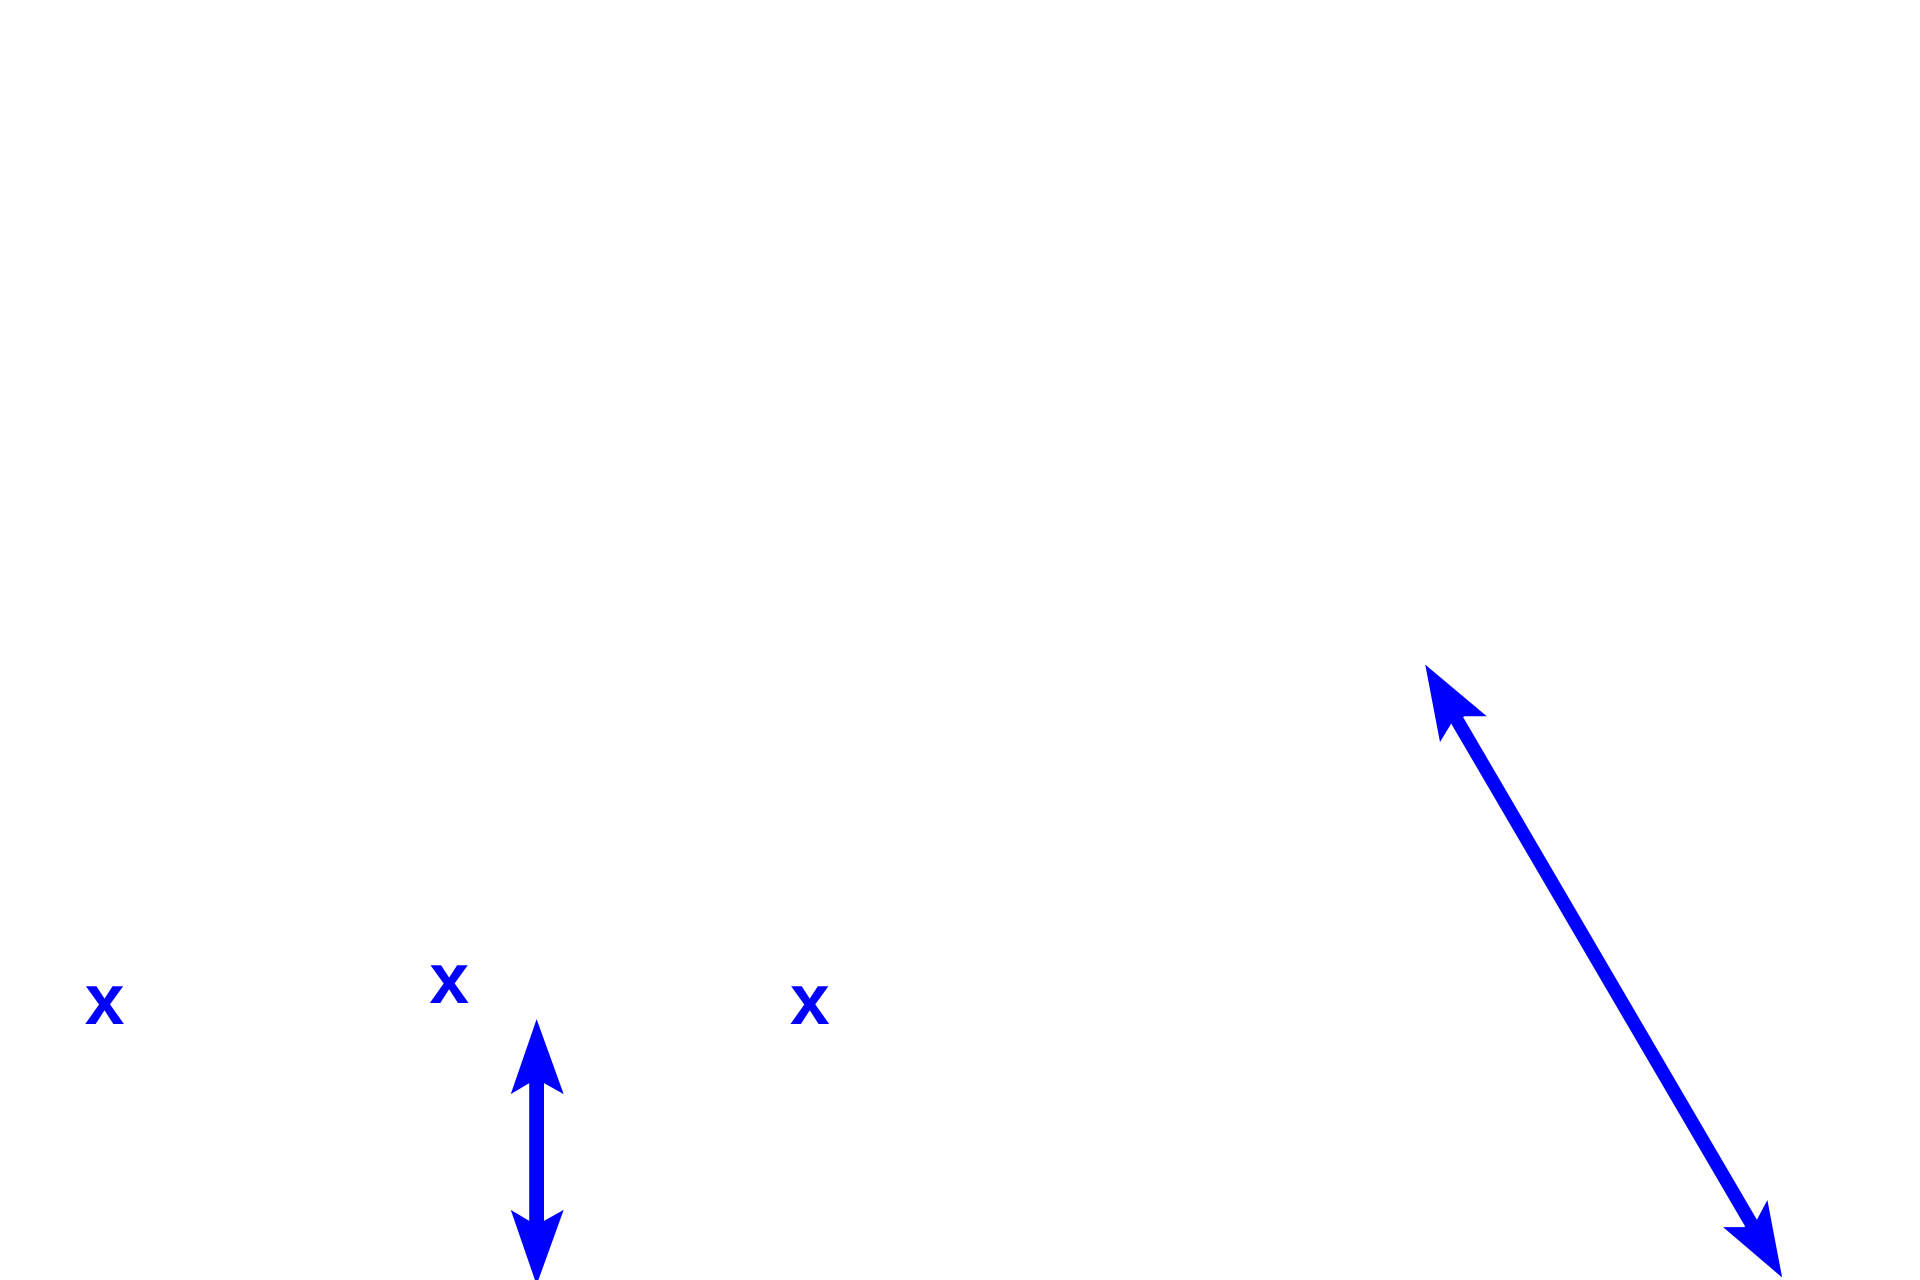  Describe the element at coordinates (105, 1000) in the screenshot. I see `x-label-left: x` at that location.